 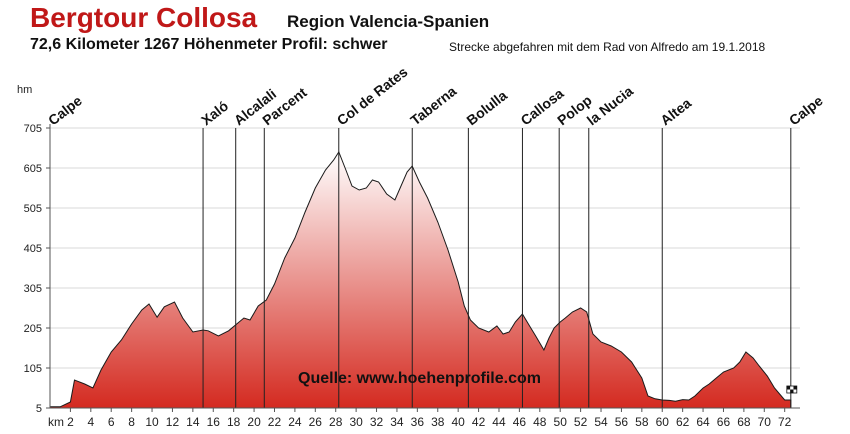 I want to click on y-tick-label: 705, so click(x=33, y=129).